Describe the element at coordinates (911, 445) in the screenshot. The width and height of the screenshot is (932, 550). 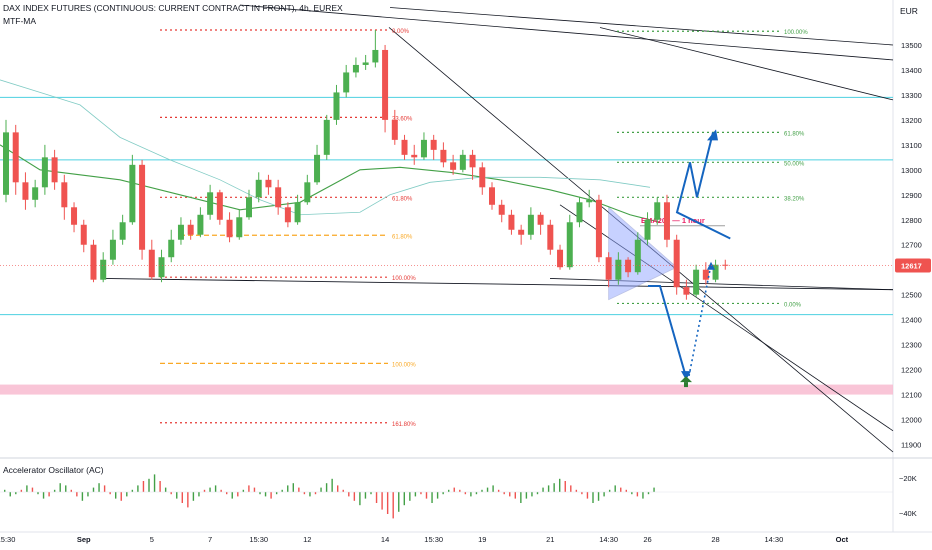
I see `price-tick-label: 11900` at that location.